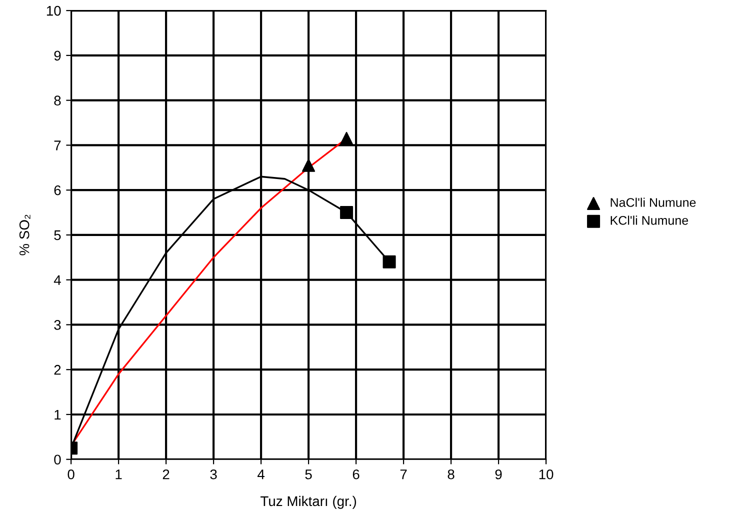  What do you see at coordinates (57, 101) in the screenshot?
I see `y-tick-label: 8` at bounding box center [57, 101].